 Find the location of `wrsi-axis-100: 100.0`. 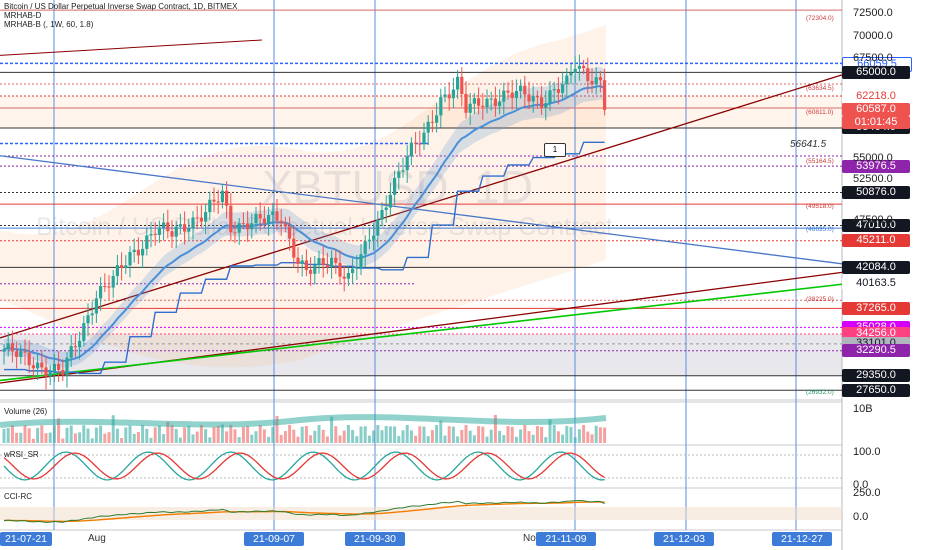

wrsi-axis-100: 100.0 is located at coordinates (867, 452).